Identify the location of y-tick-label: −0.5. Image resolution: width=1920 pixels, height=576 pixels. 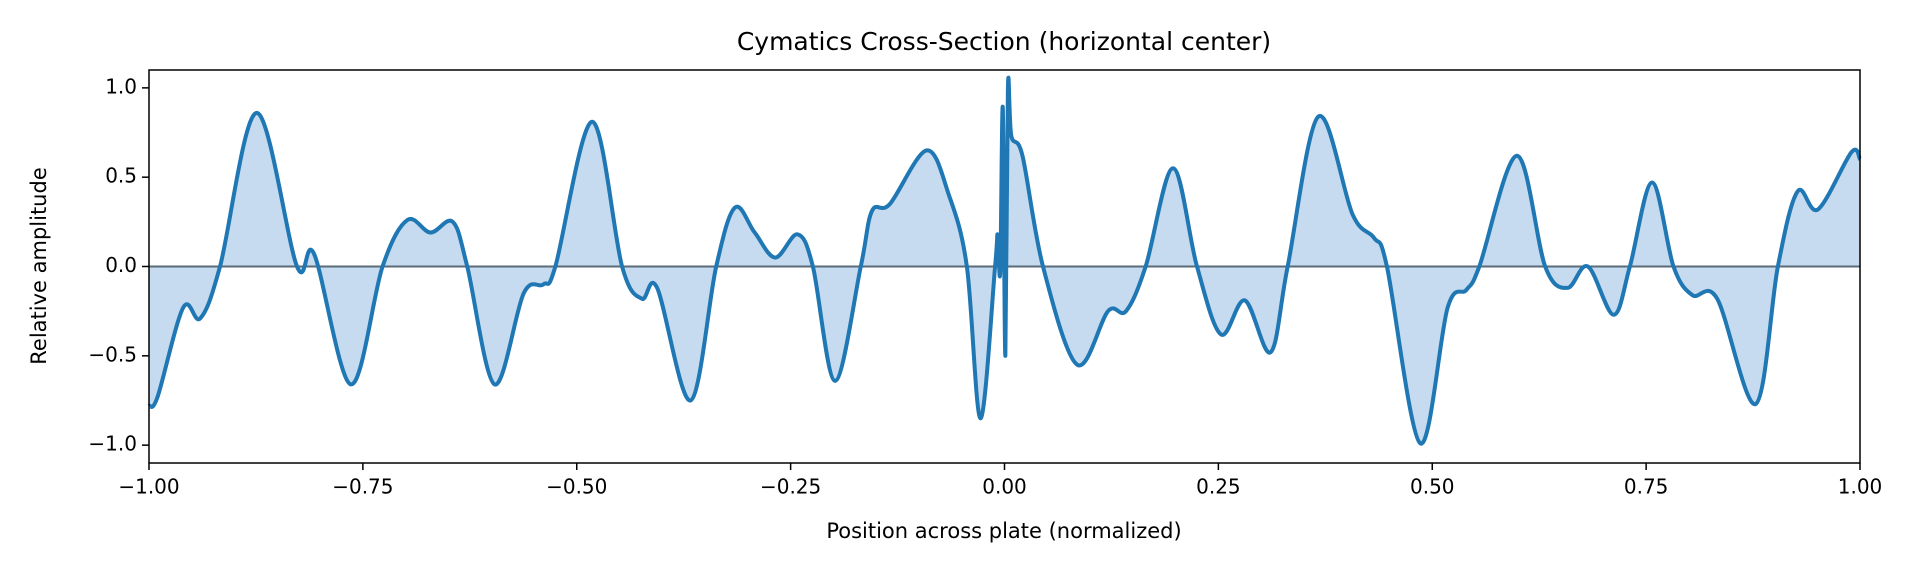
(112, 354).